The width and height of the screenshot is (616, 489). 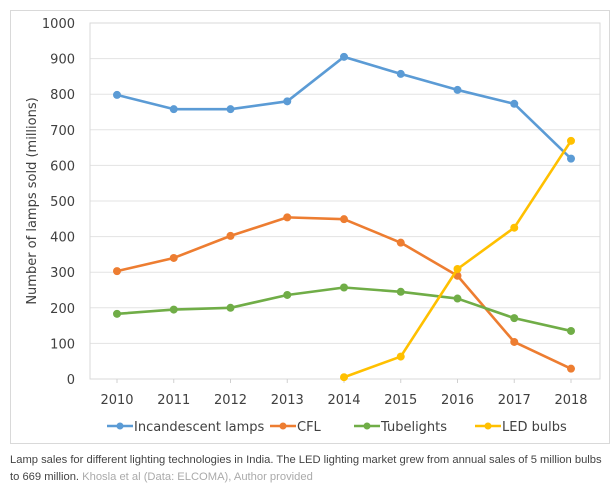 I want to click on x-tick-label: 2010, so click(x=116, y=400).